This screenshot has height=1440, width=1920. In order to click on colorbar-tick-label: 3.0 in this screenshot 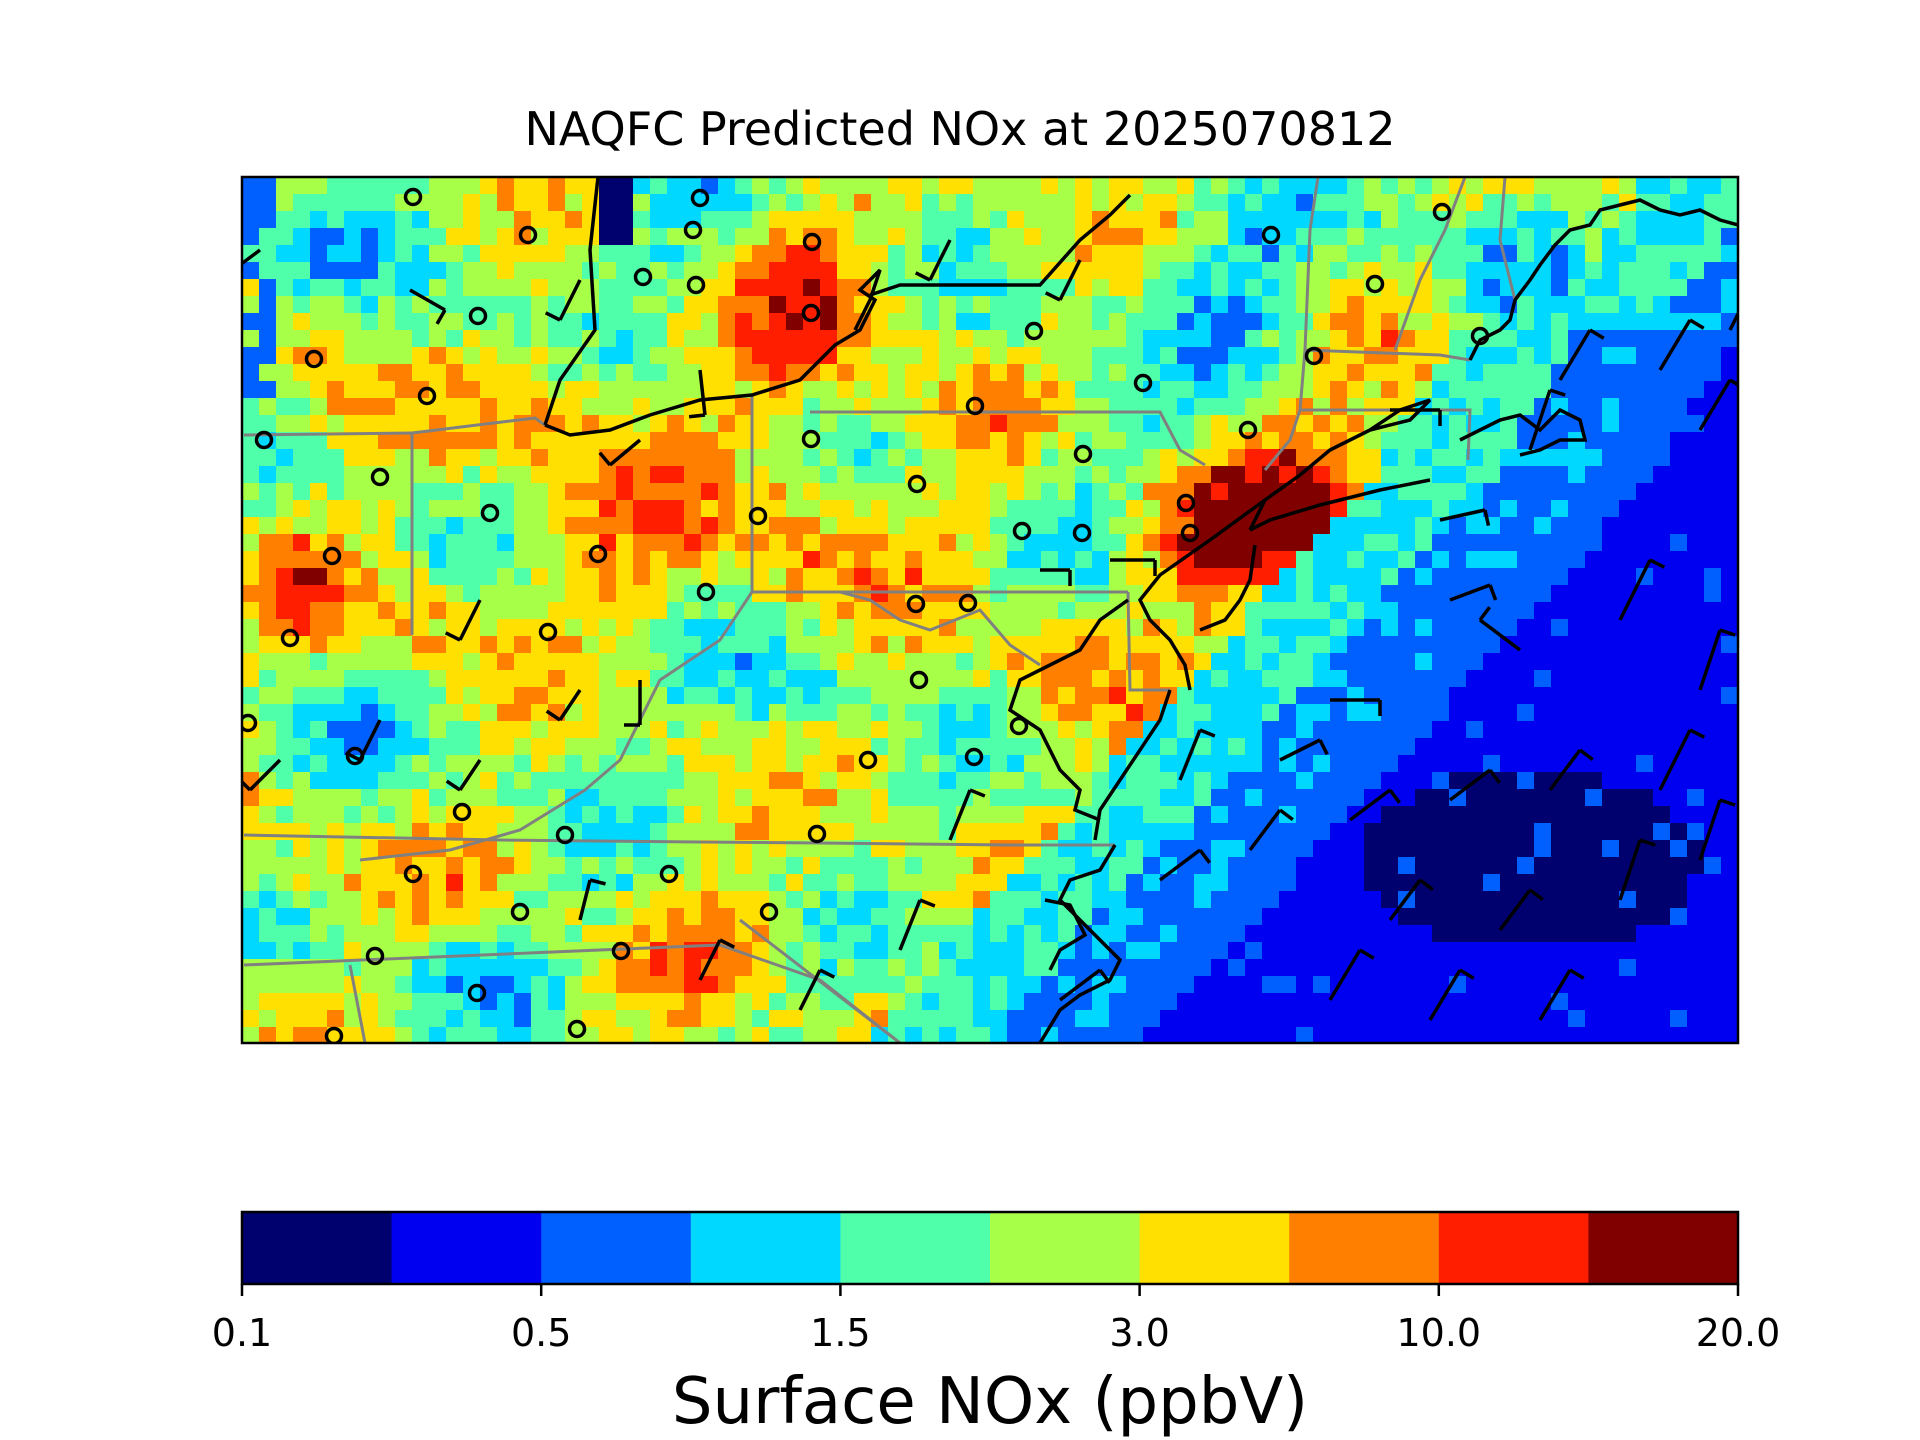, I will do `click(1139, 1333)`.